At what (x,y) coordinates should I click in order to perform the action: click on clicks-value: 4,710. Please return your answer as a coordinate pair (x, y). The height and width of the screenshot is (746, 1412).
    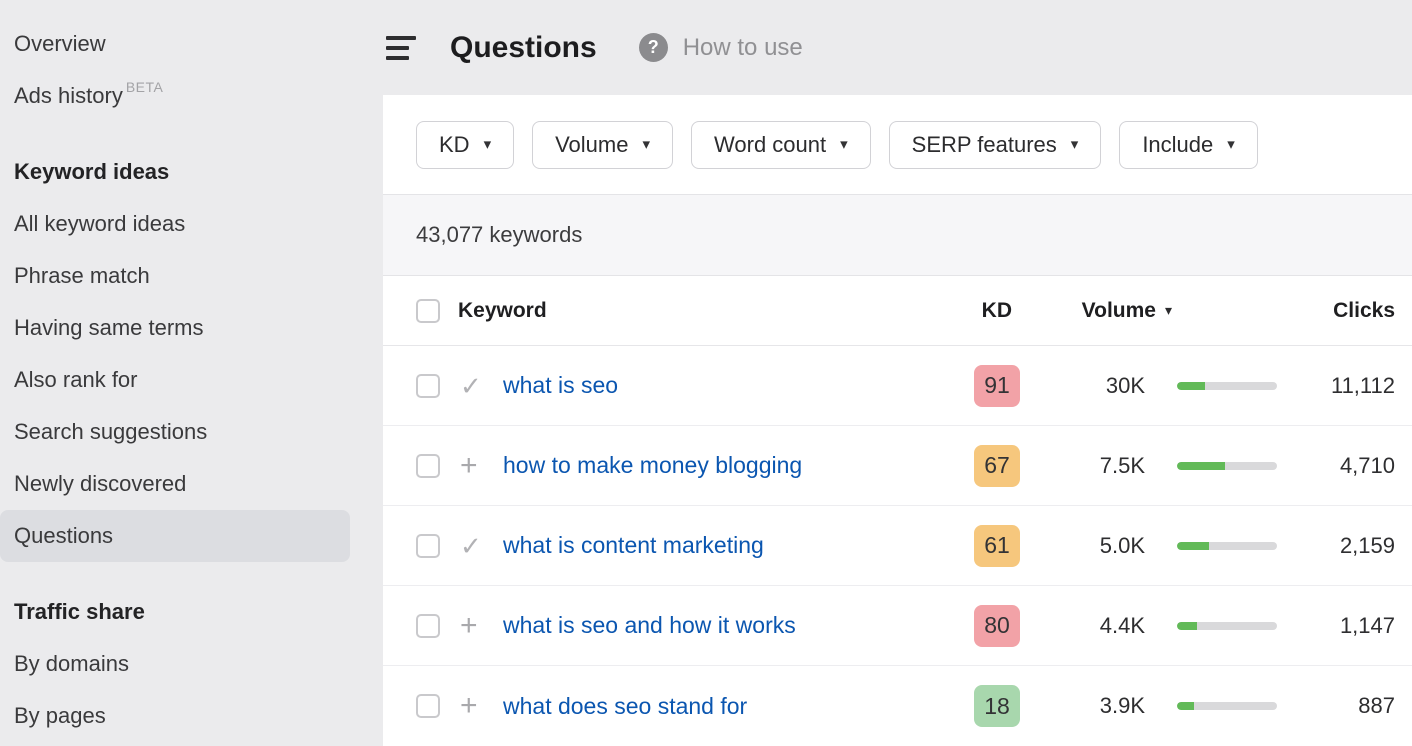
    Looking at the image, I should click on (1367, 465).